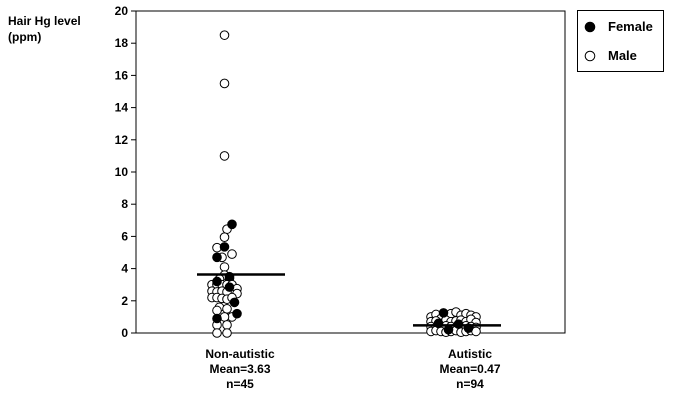 This screenshot has width=673, height=396. I want to click on y-axis-label-line-2: (ppm), so click(25, 37).